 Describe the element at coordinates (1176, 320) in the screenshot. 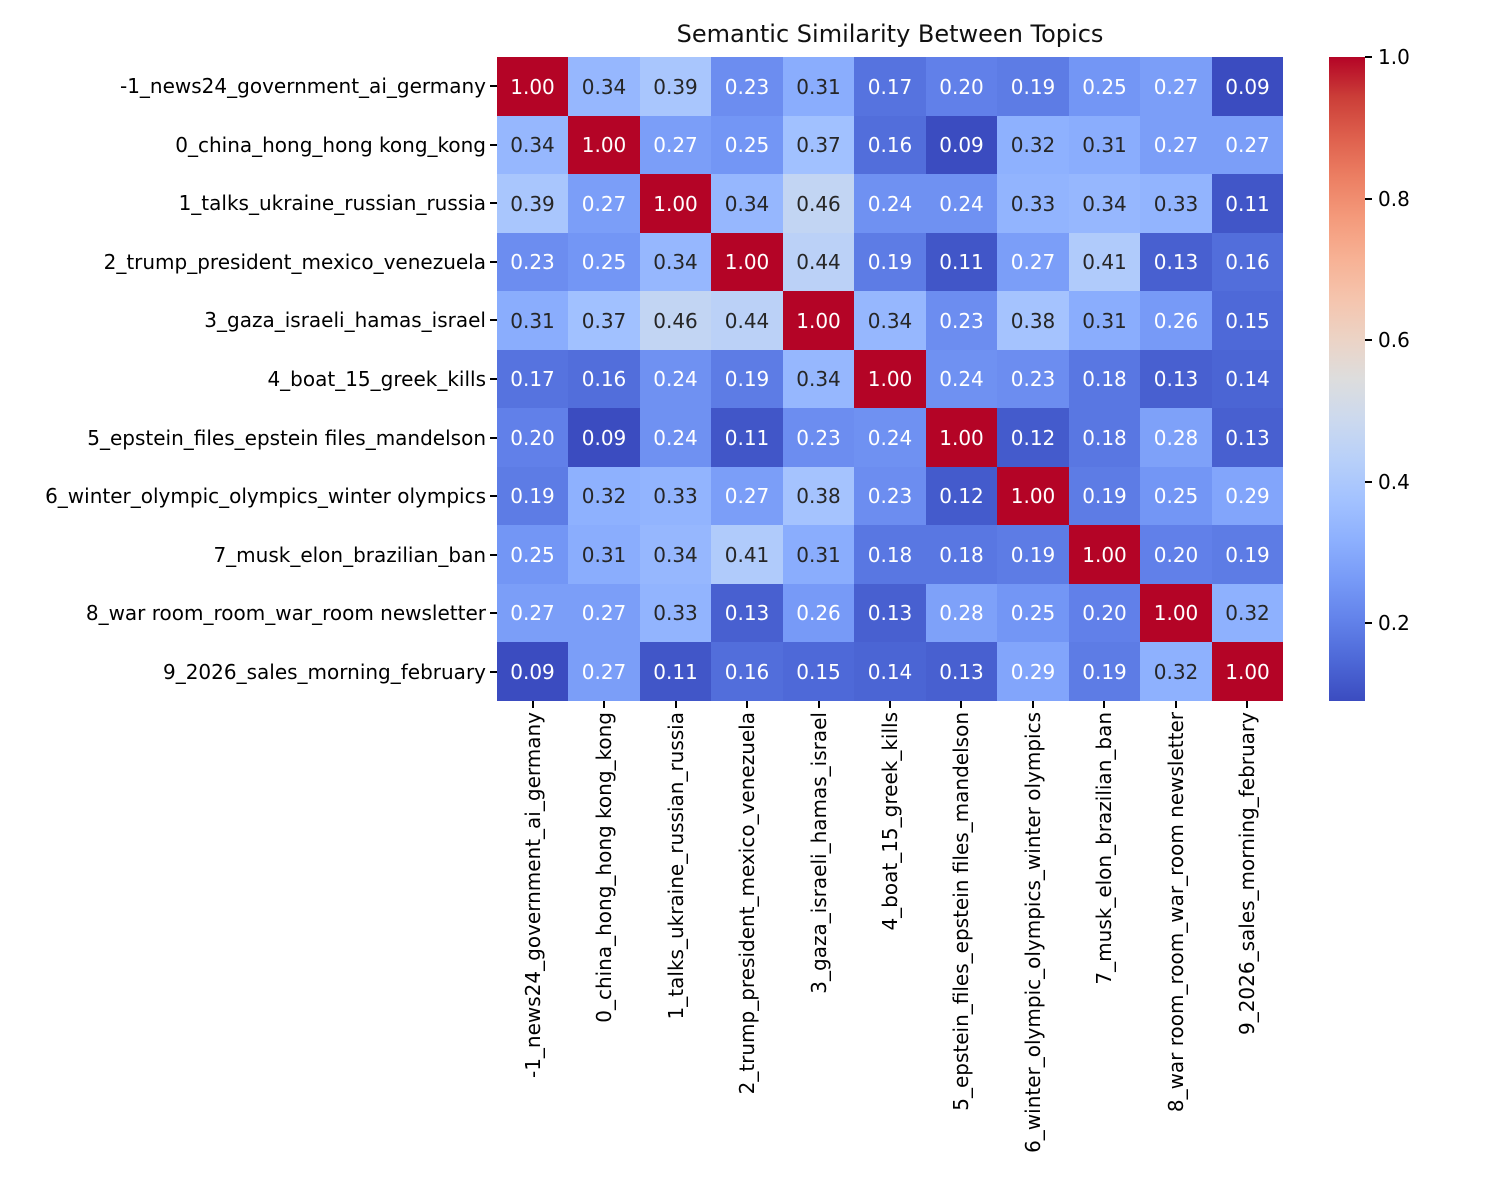

I see `heatmap-cell: 0.26` at that location.